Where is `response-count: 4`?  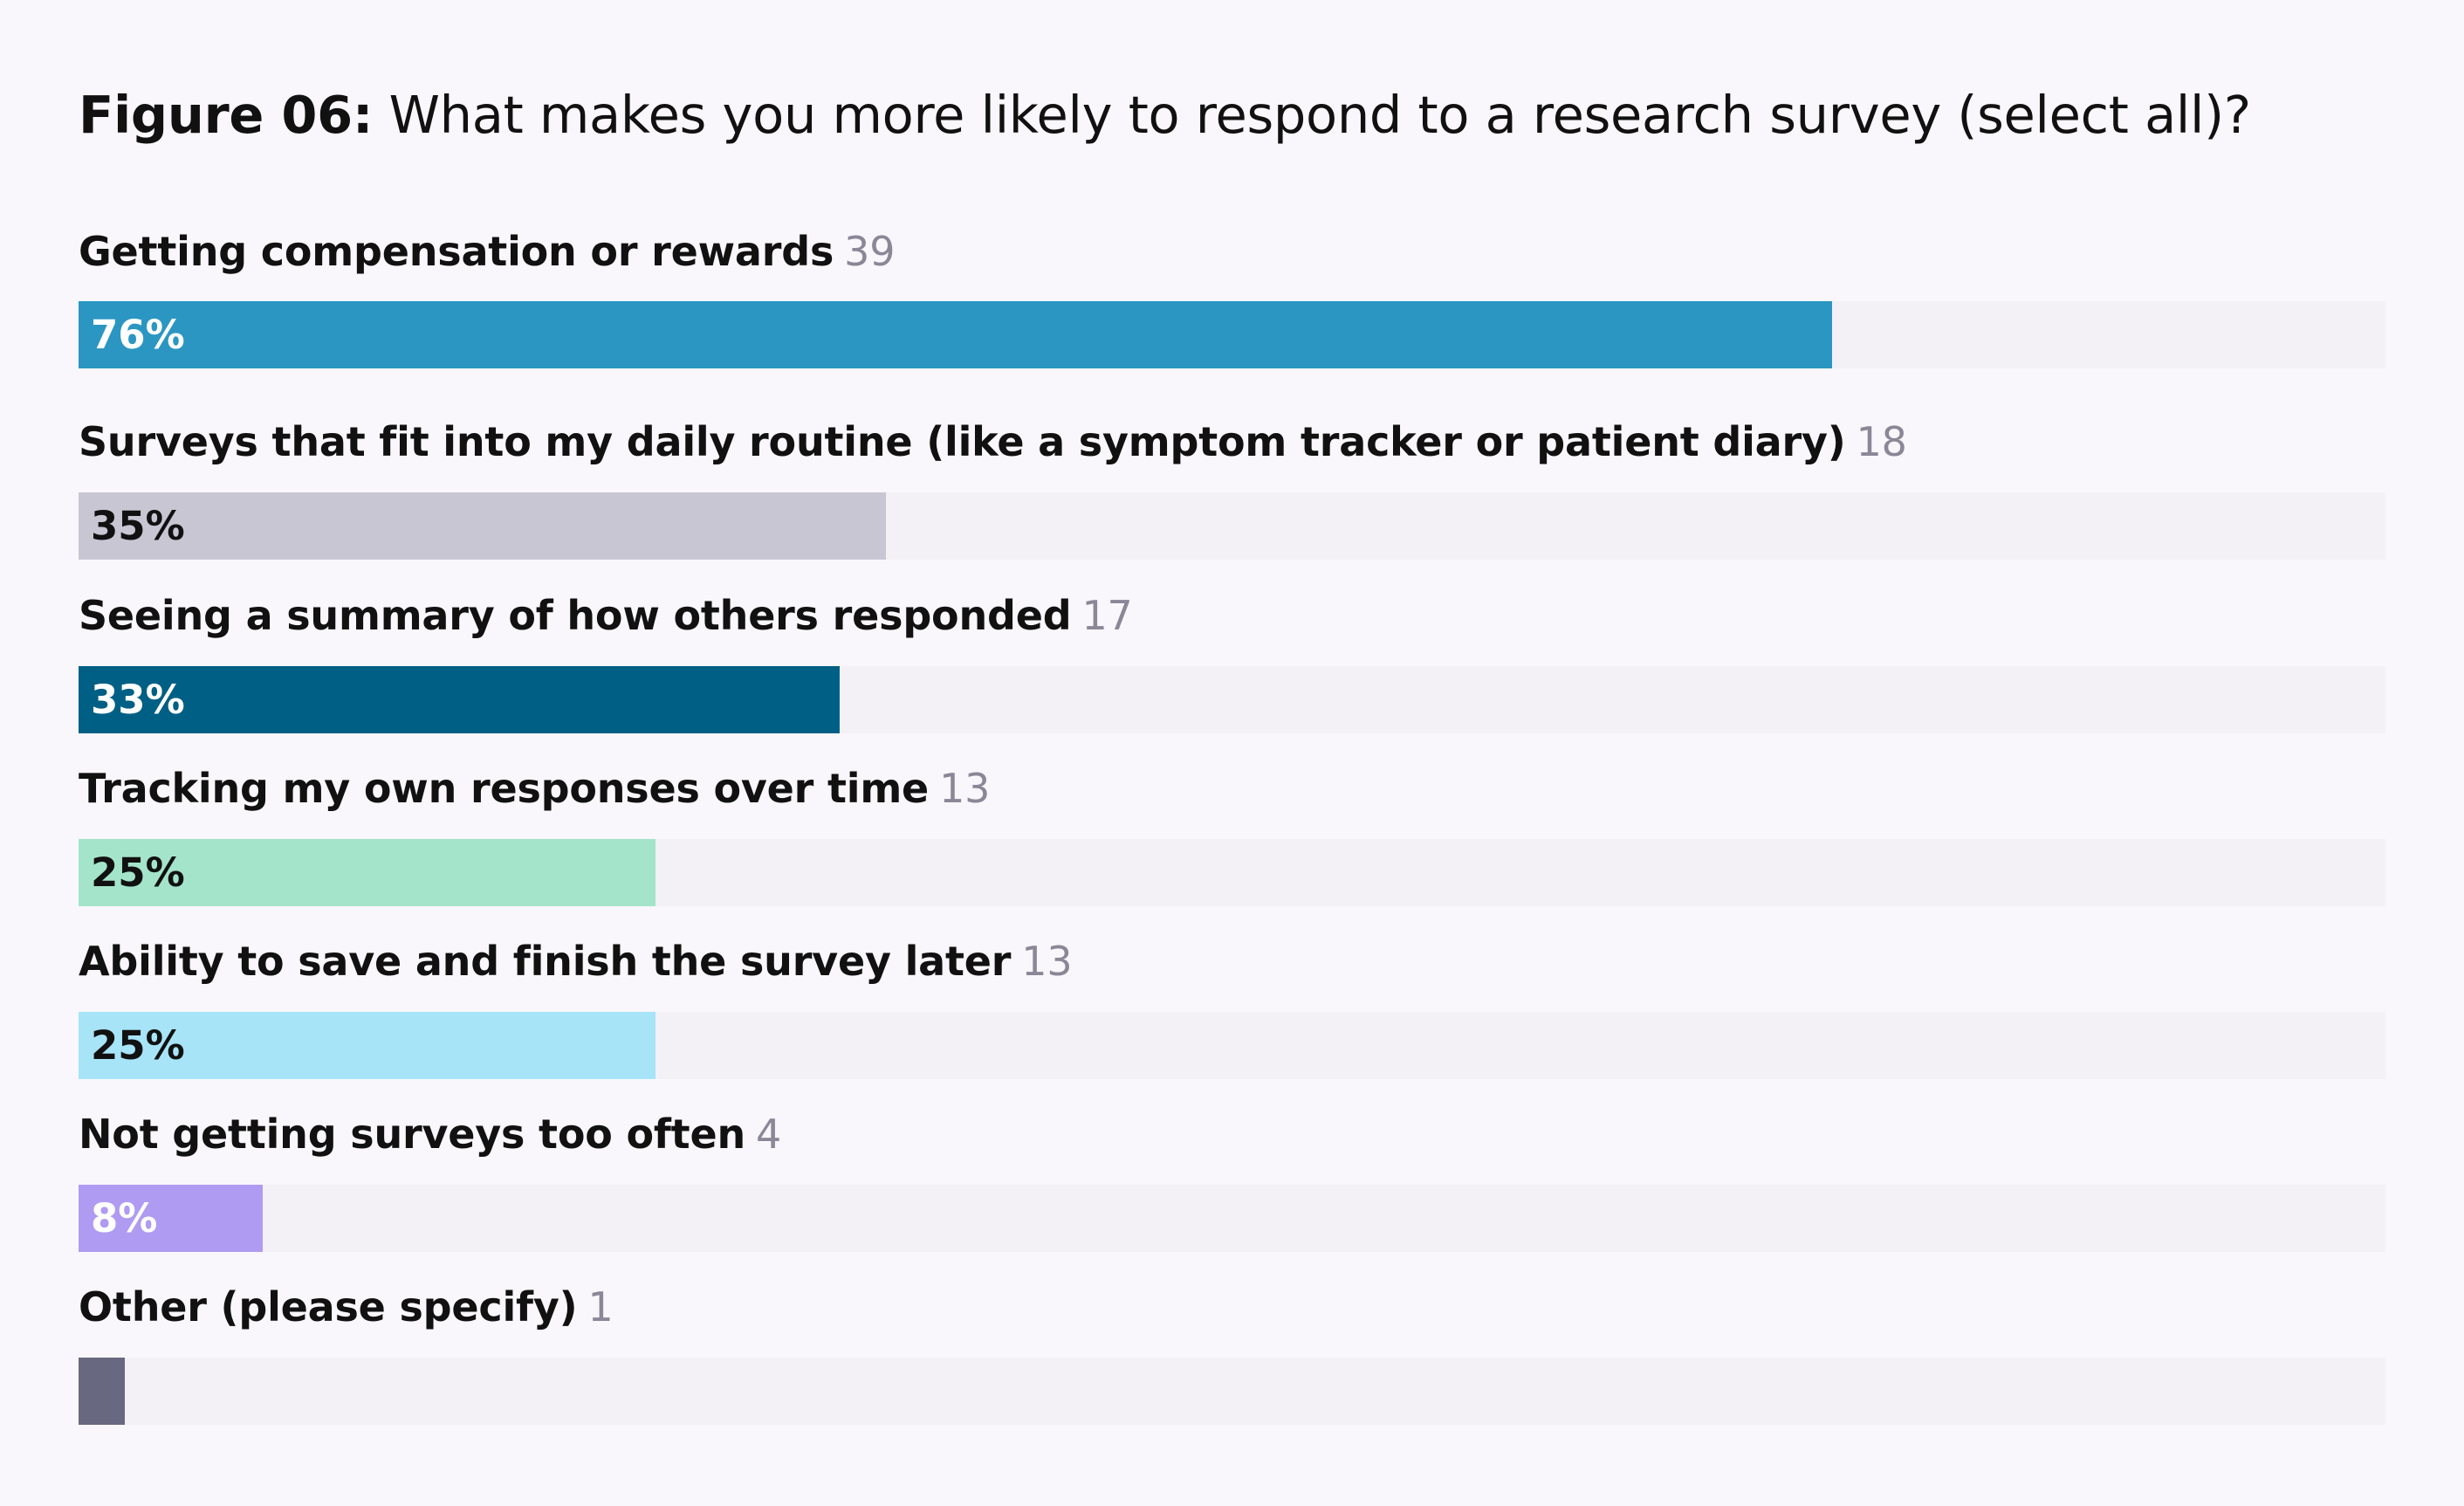
response-count: 4 is located at coordinates (769, 1134).